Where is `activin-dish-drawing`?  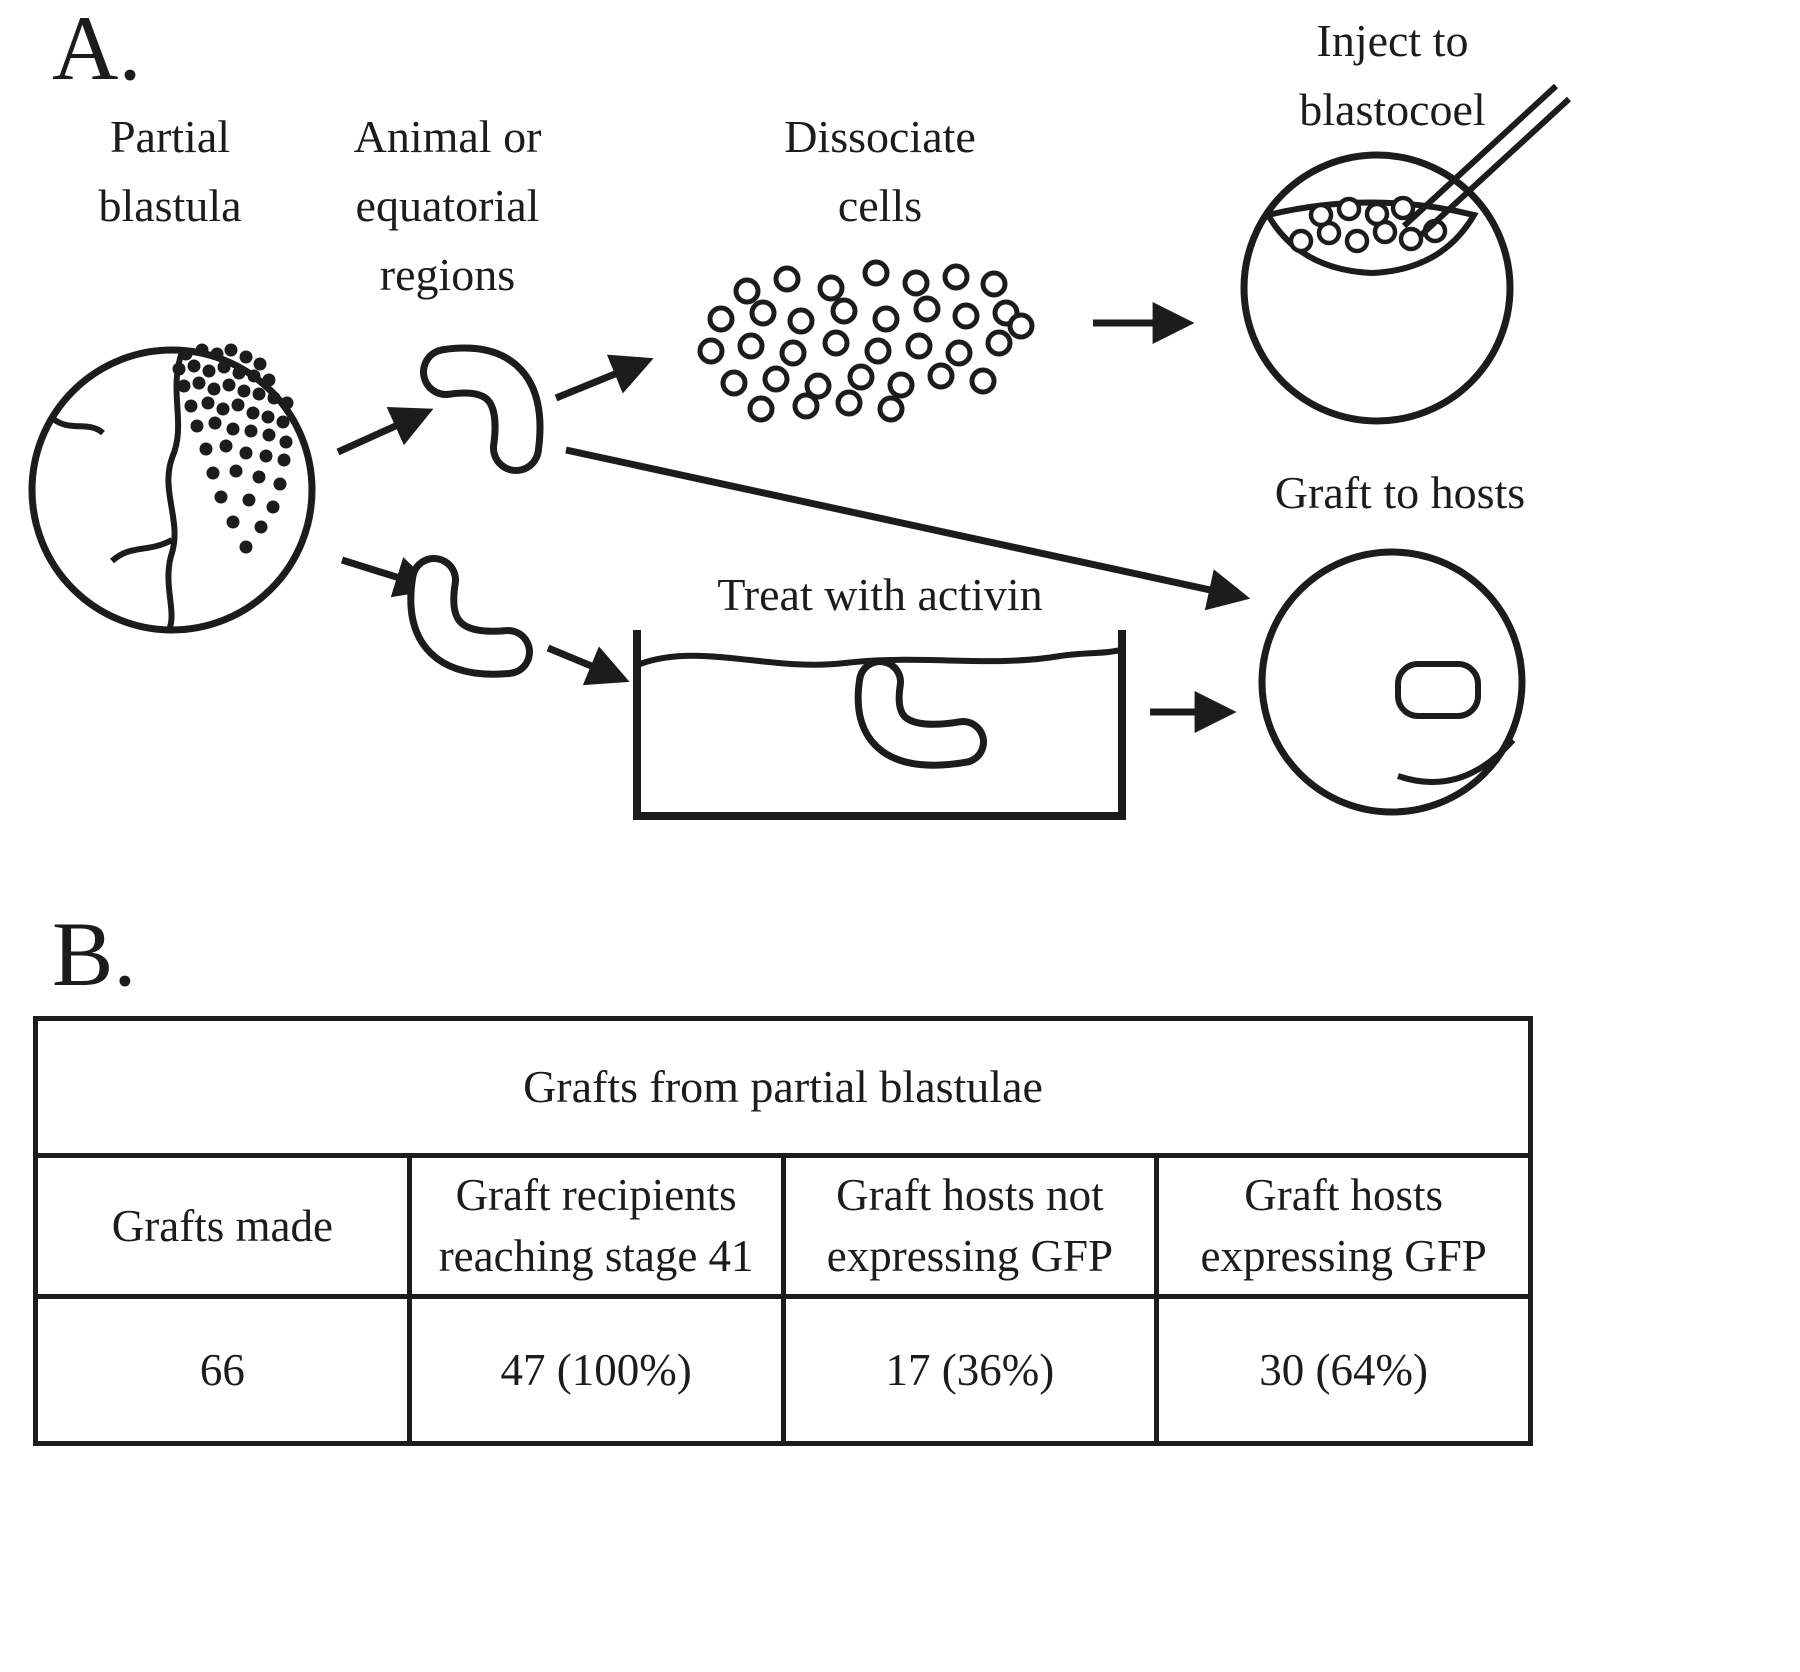 activin-dish-drawing is located at coordinates (879, 725).